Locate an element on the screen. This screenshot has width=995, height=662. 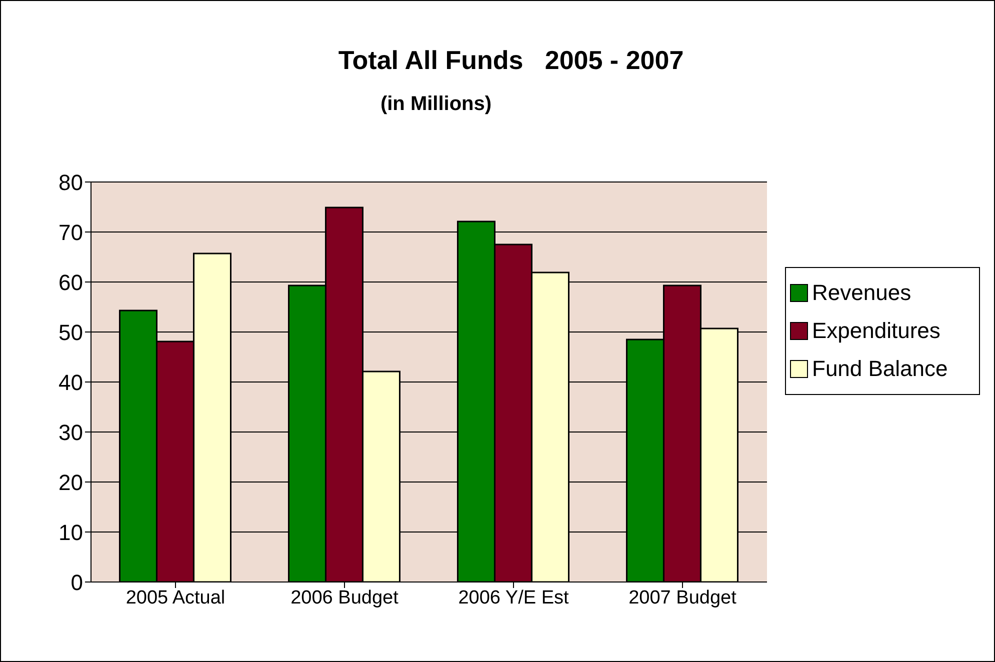
y-tick-label: 60 is located at coordinates (70, 282).